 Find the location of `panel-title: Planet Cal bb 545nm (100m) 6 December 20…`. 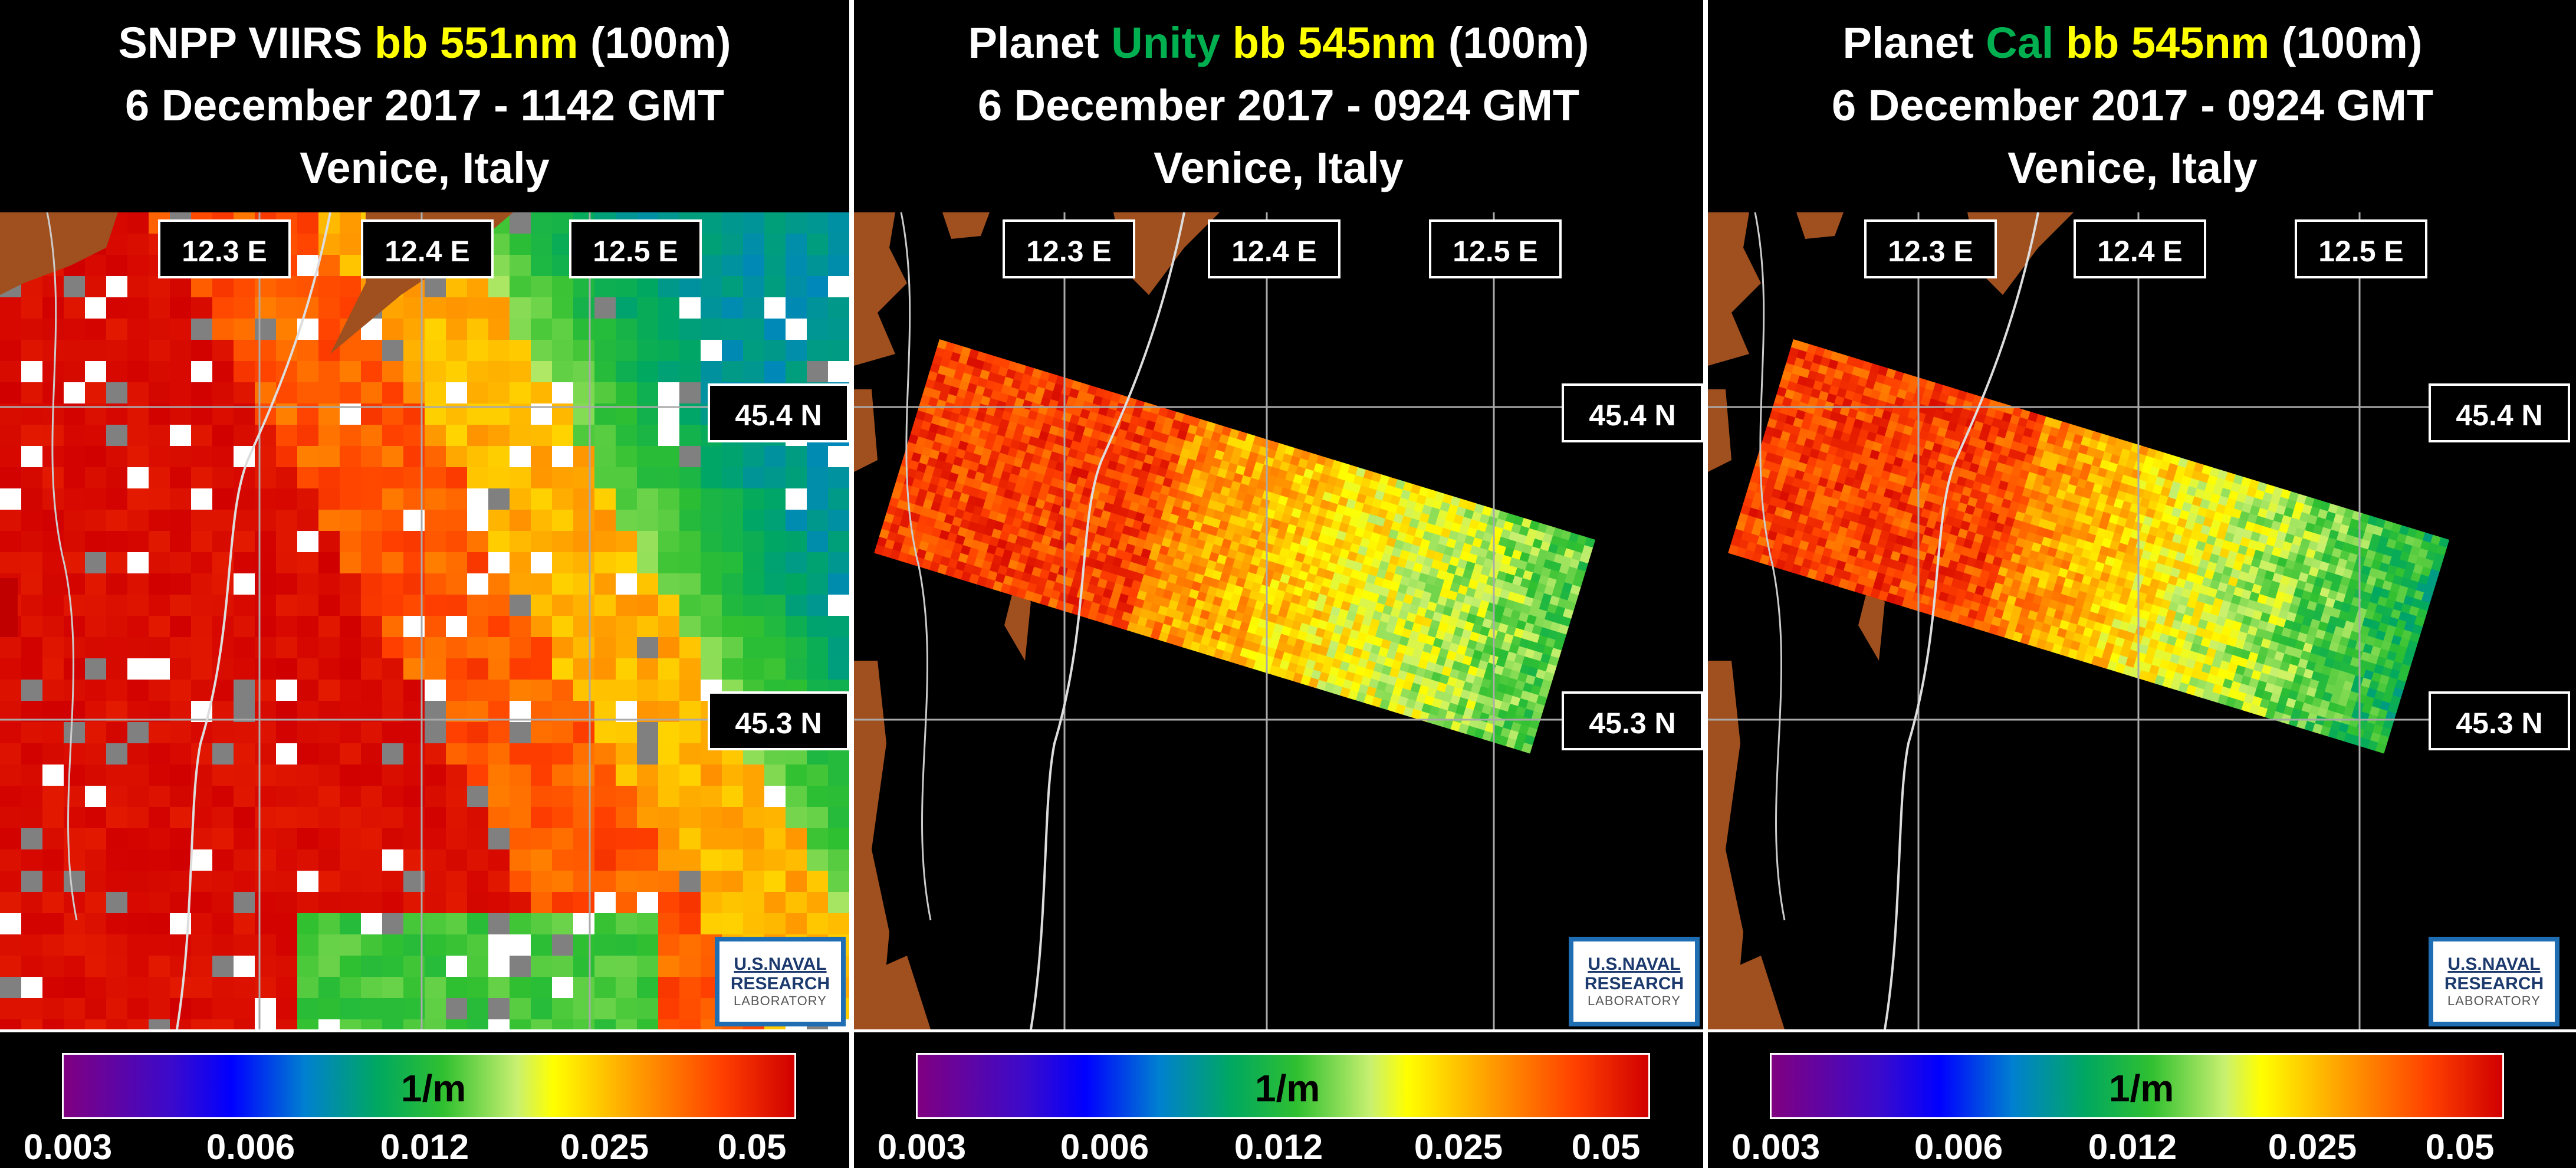

panel-title: Planet Cal bb 545nm (100m) 6 December 20… is located at coordinates (2132, 106).